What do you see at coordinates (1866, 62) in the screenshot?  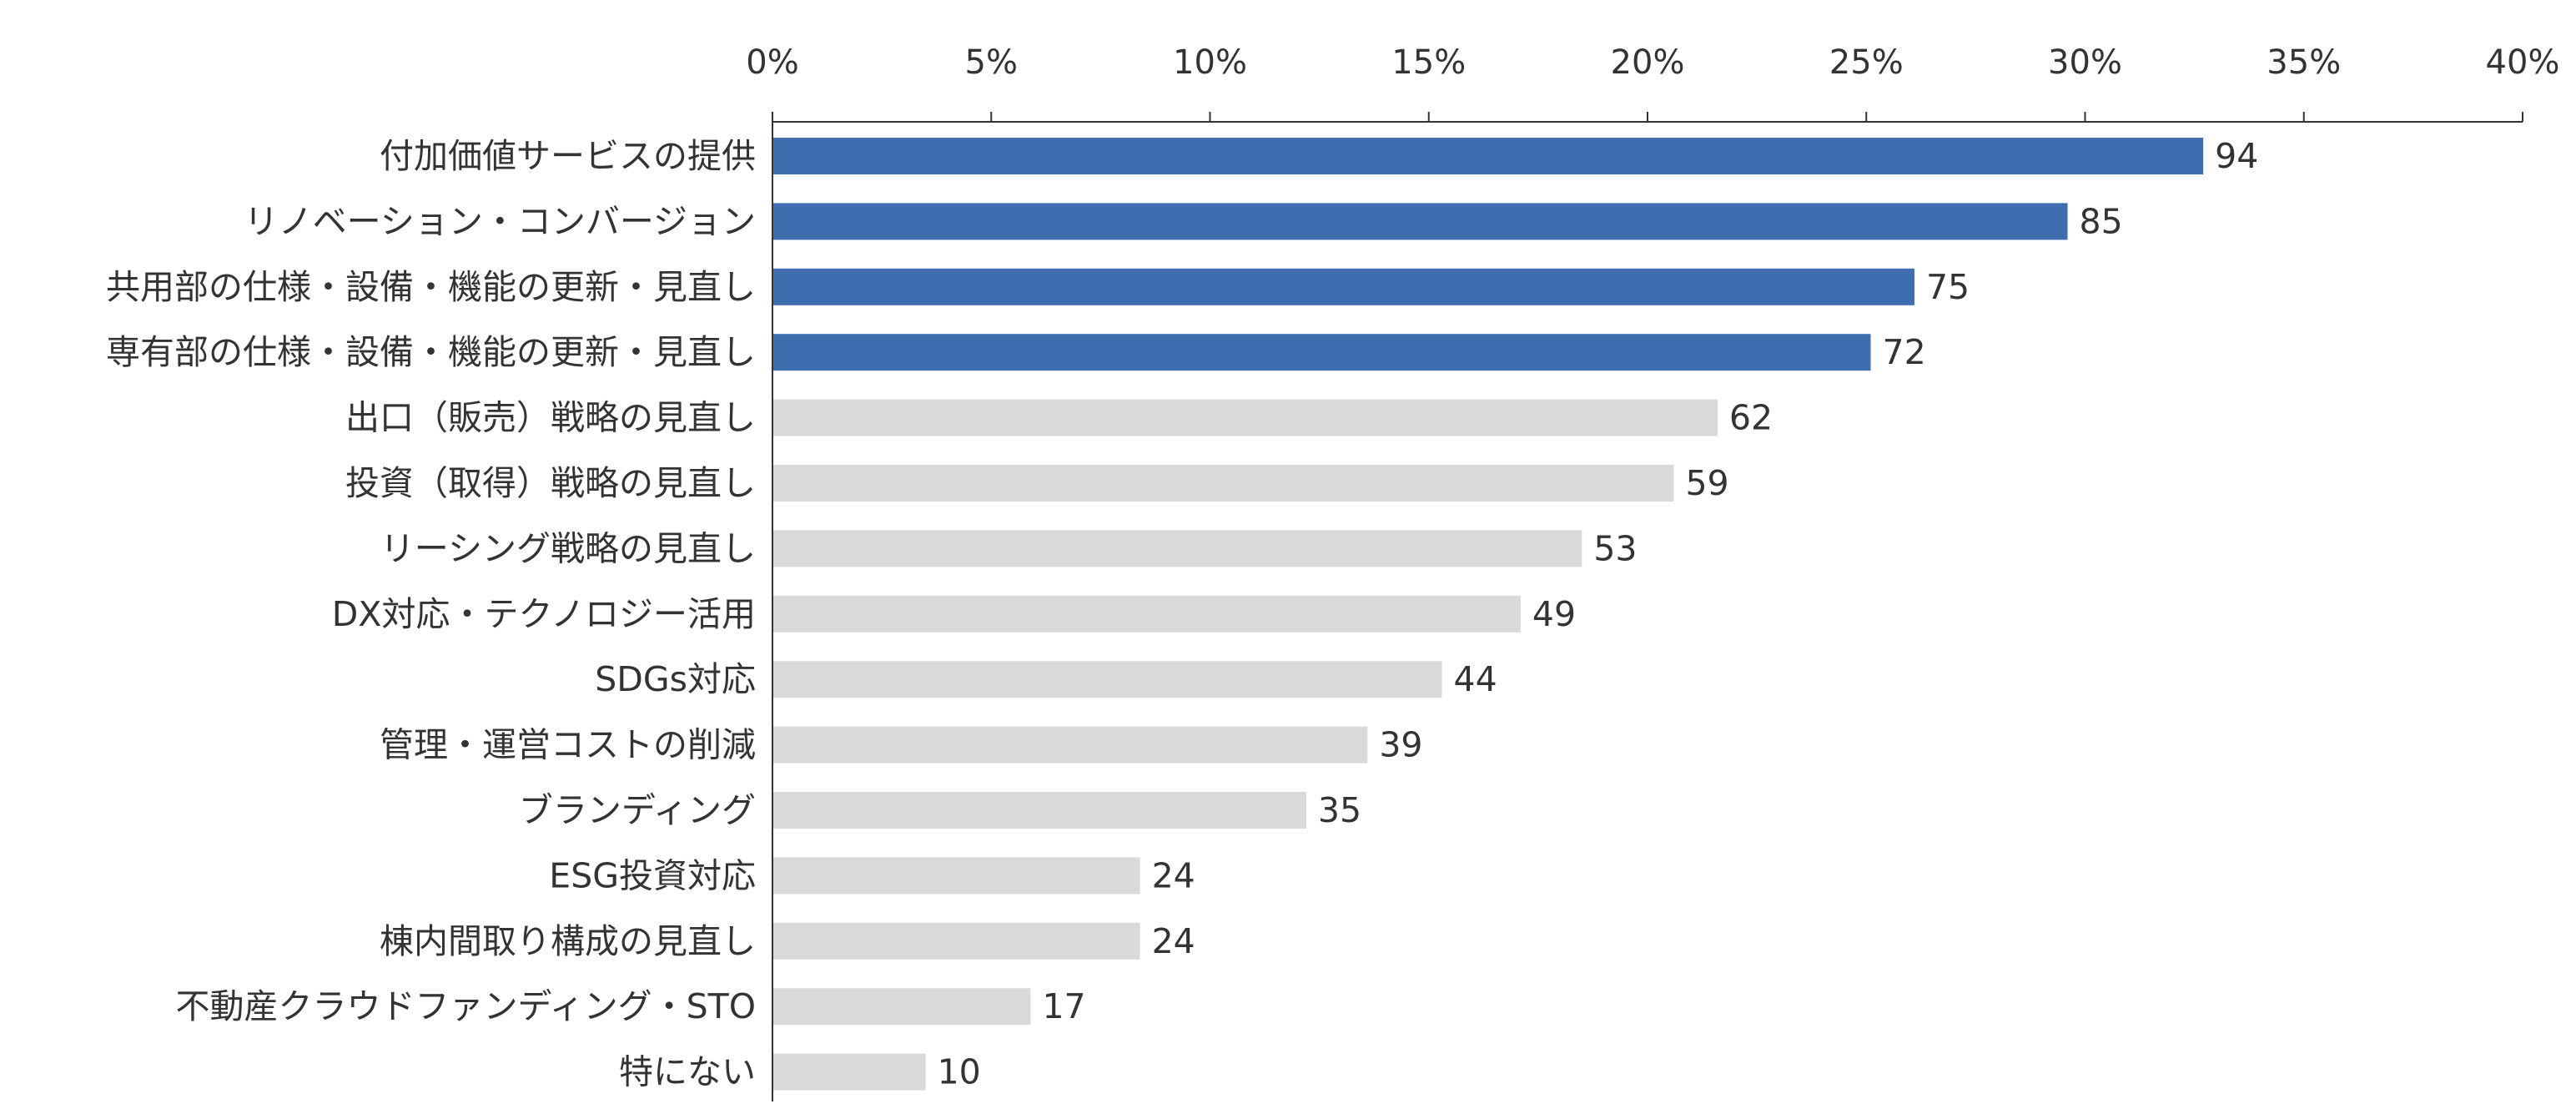 I see `x-tick-label: 25%` at bounding box center [1866, 62].